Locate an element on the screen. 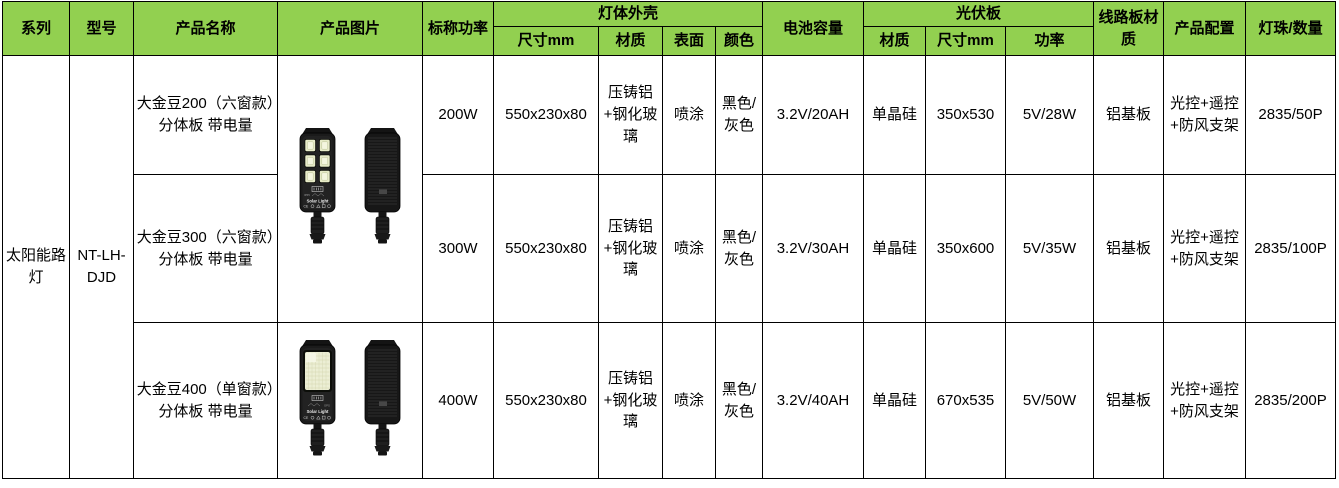  header-product-config: 产品配置 is located at coordinates (1204, 28).